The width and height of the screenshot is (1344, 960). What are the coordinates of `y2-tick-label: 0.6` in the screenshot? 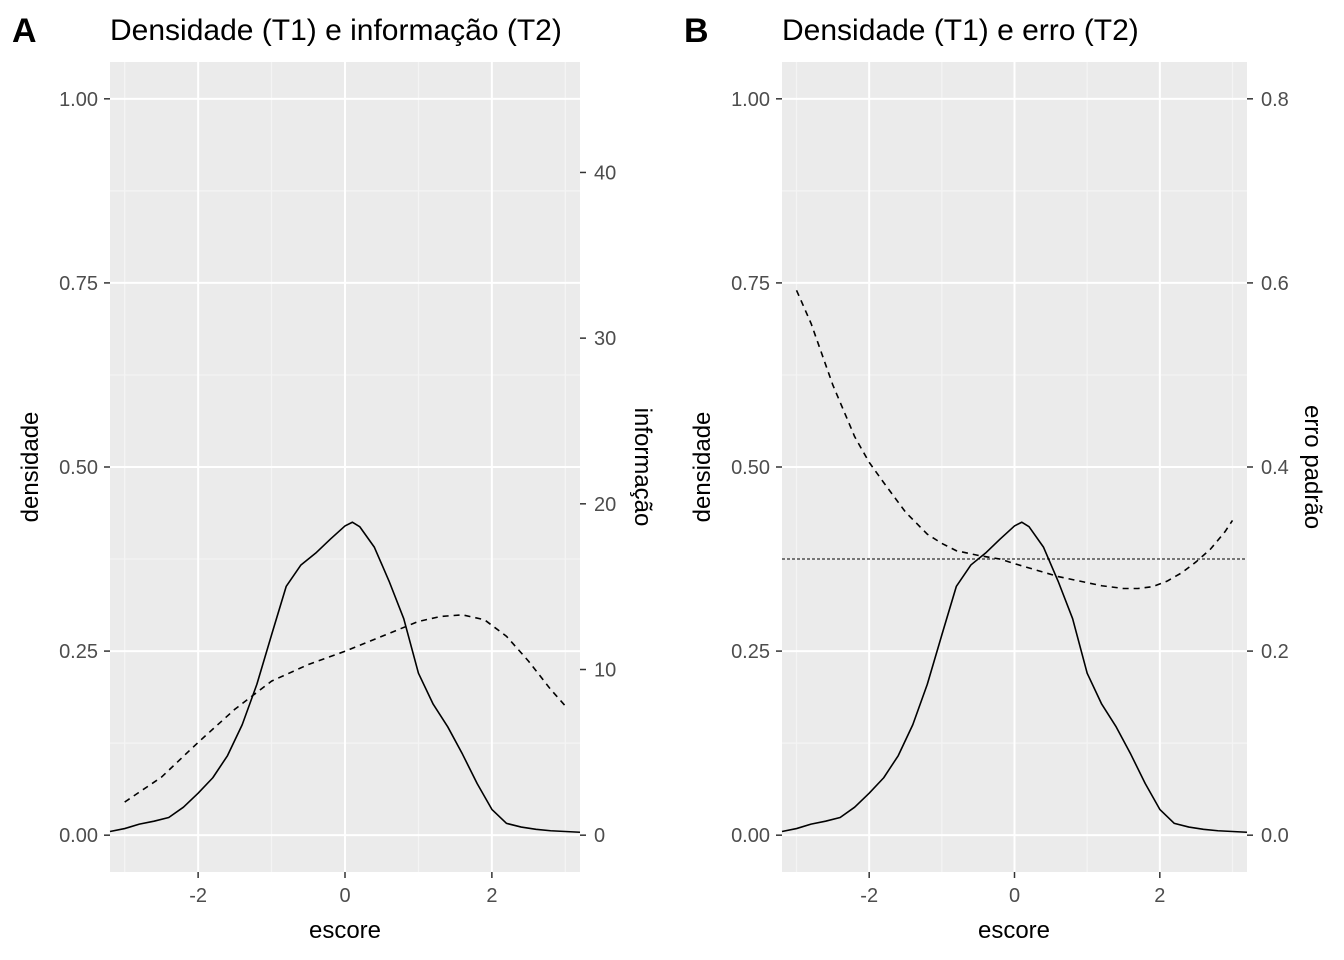 It's located at (1275, 284).